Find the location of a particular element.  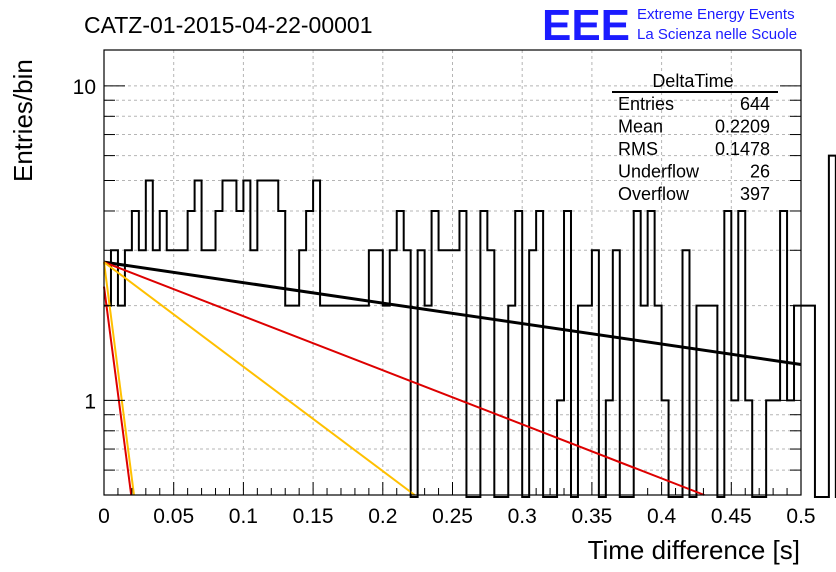

stats-value: 397 is located at coordinates (755, 194).